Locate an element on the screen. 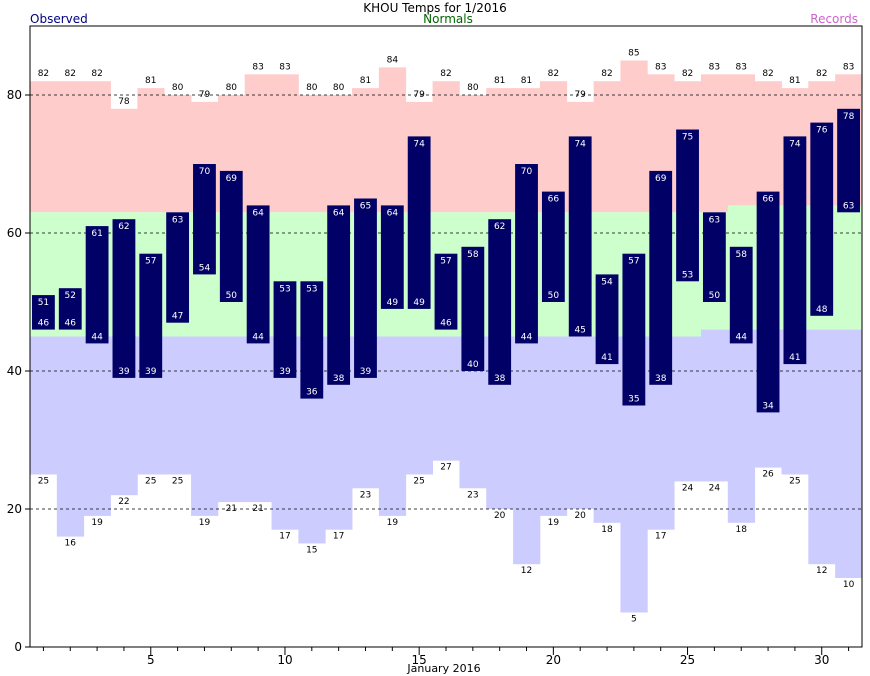 The height and width of the screenshot is (676, 870). observed-high-label: 57 is located at coordinates (633, 262).